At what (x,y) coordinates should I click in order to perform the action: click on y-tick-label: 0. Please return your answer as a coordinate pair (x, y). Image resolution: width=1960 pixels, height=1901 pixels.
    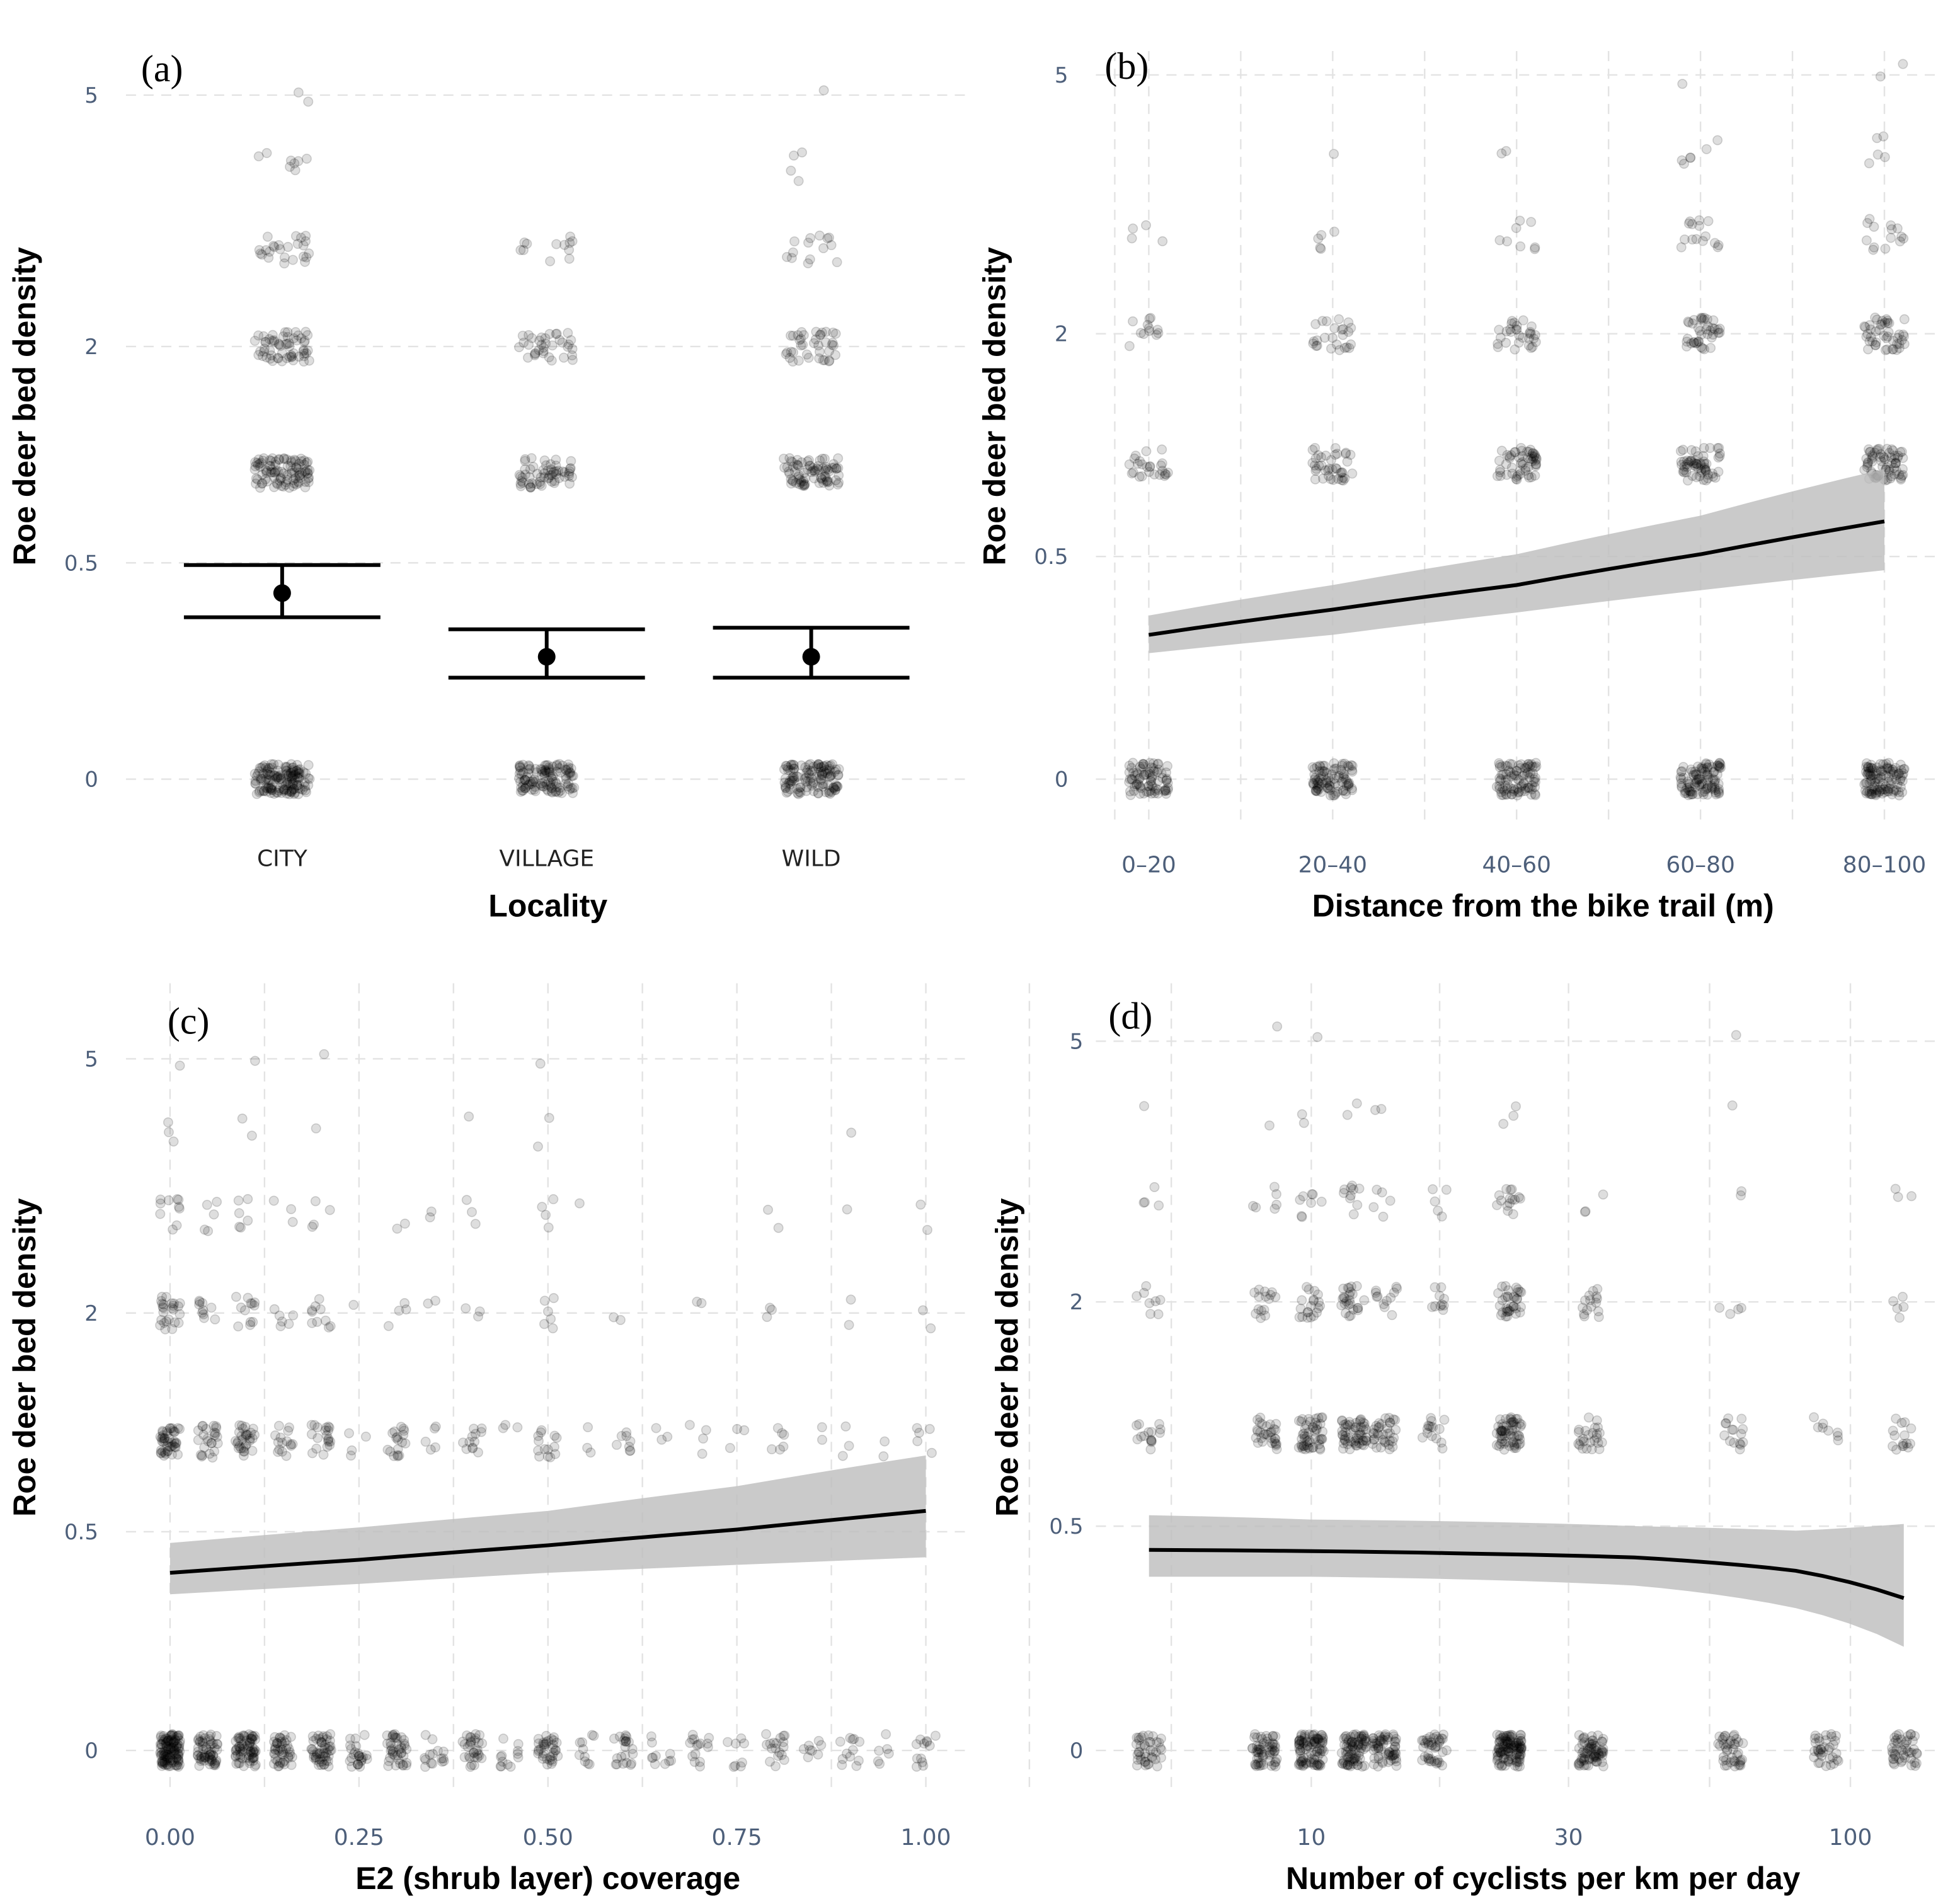
    Looking at the image, I should click on (91, 1751).